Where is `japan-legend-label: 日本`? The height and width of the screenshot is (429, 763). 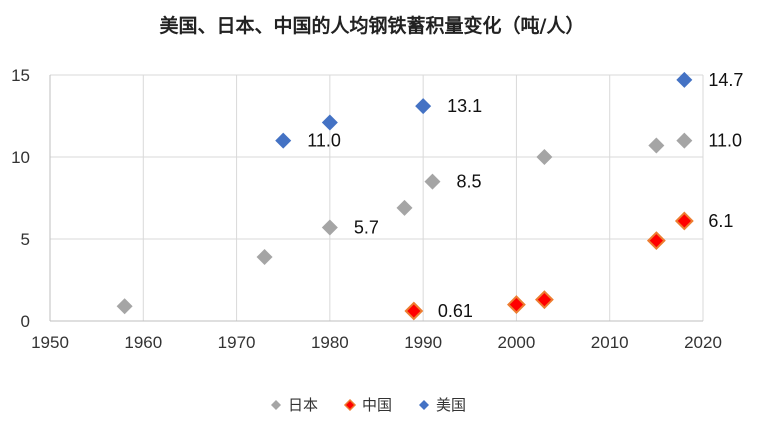
japan-legend-label: 日本 is located at coordinates (303, 405).